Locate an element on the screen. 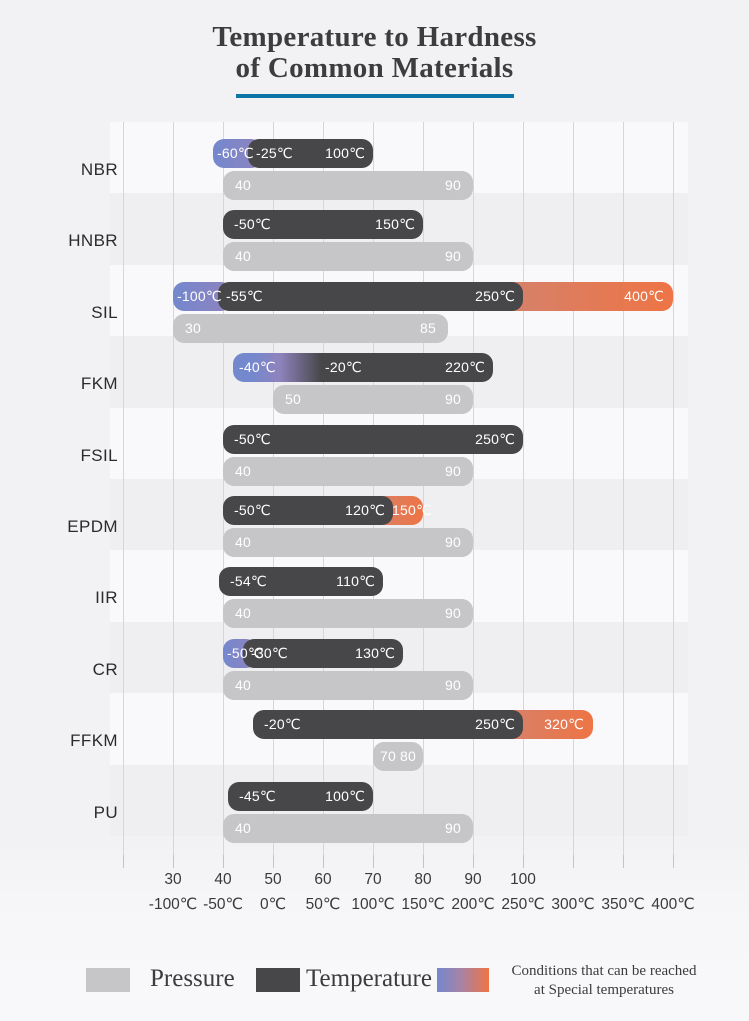 The height and width of the screenshot is (1021, 749). temp-high-label: 320℃ is located at coordinates (564, 724).